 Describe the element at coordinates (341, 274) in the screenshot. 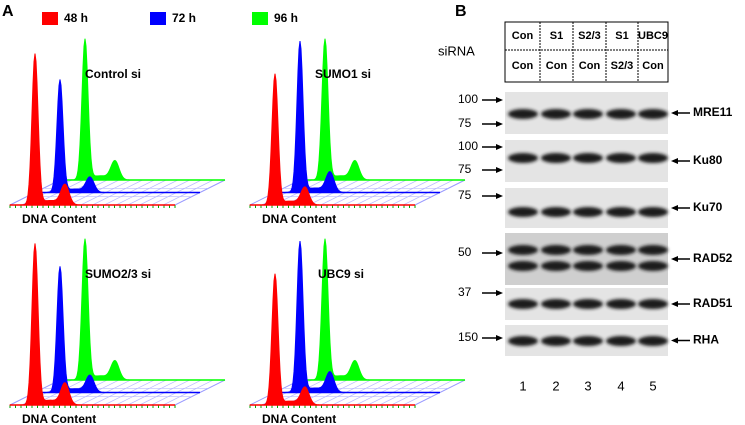

I see `plot-title: UBC9 si` at that location.